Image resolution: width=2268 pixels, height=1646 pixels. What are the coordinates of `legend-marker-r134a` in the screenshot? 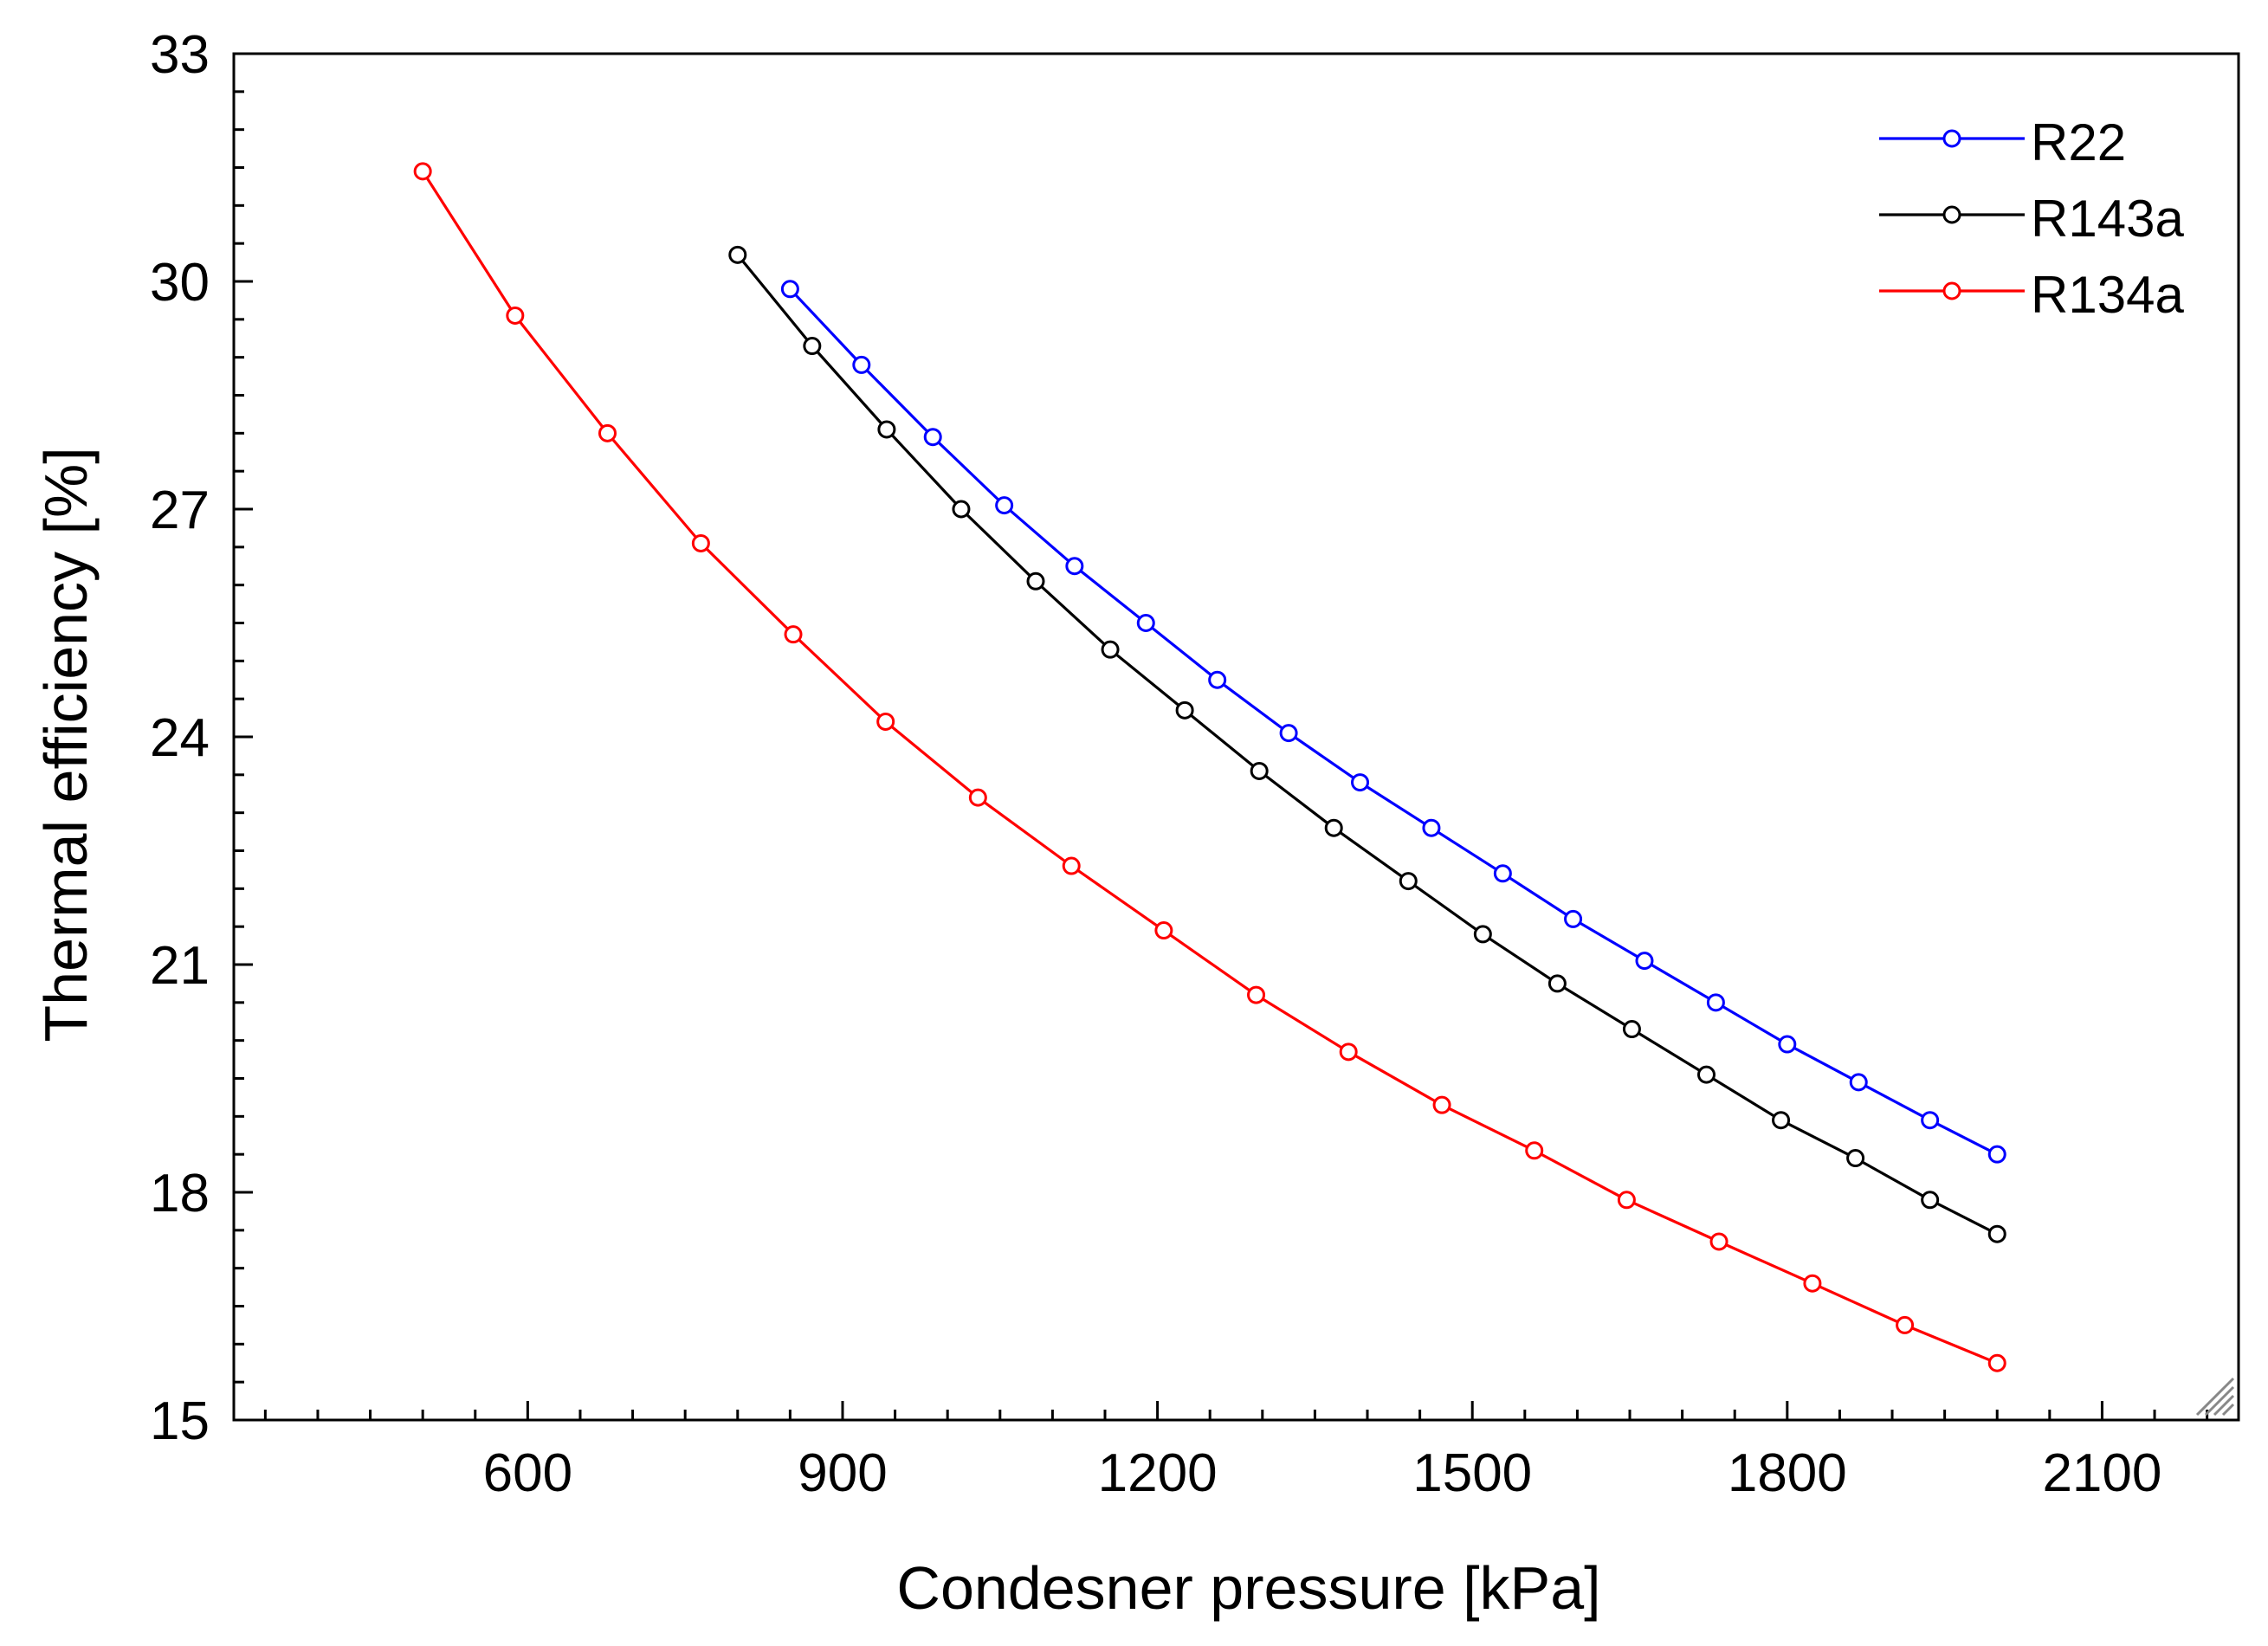 It's located at (1951, 290).